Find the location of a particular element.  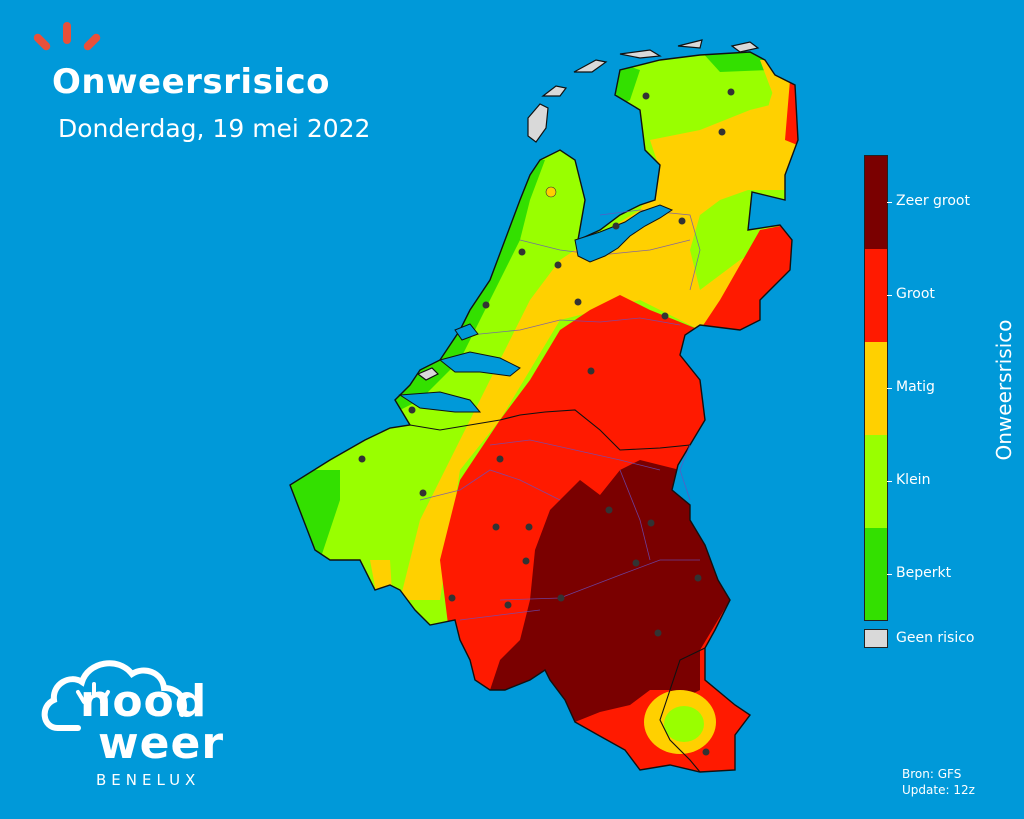

border-nl-be is located at coordinates (550, 430).